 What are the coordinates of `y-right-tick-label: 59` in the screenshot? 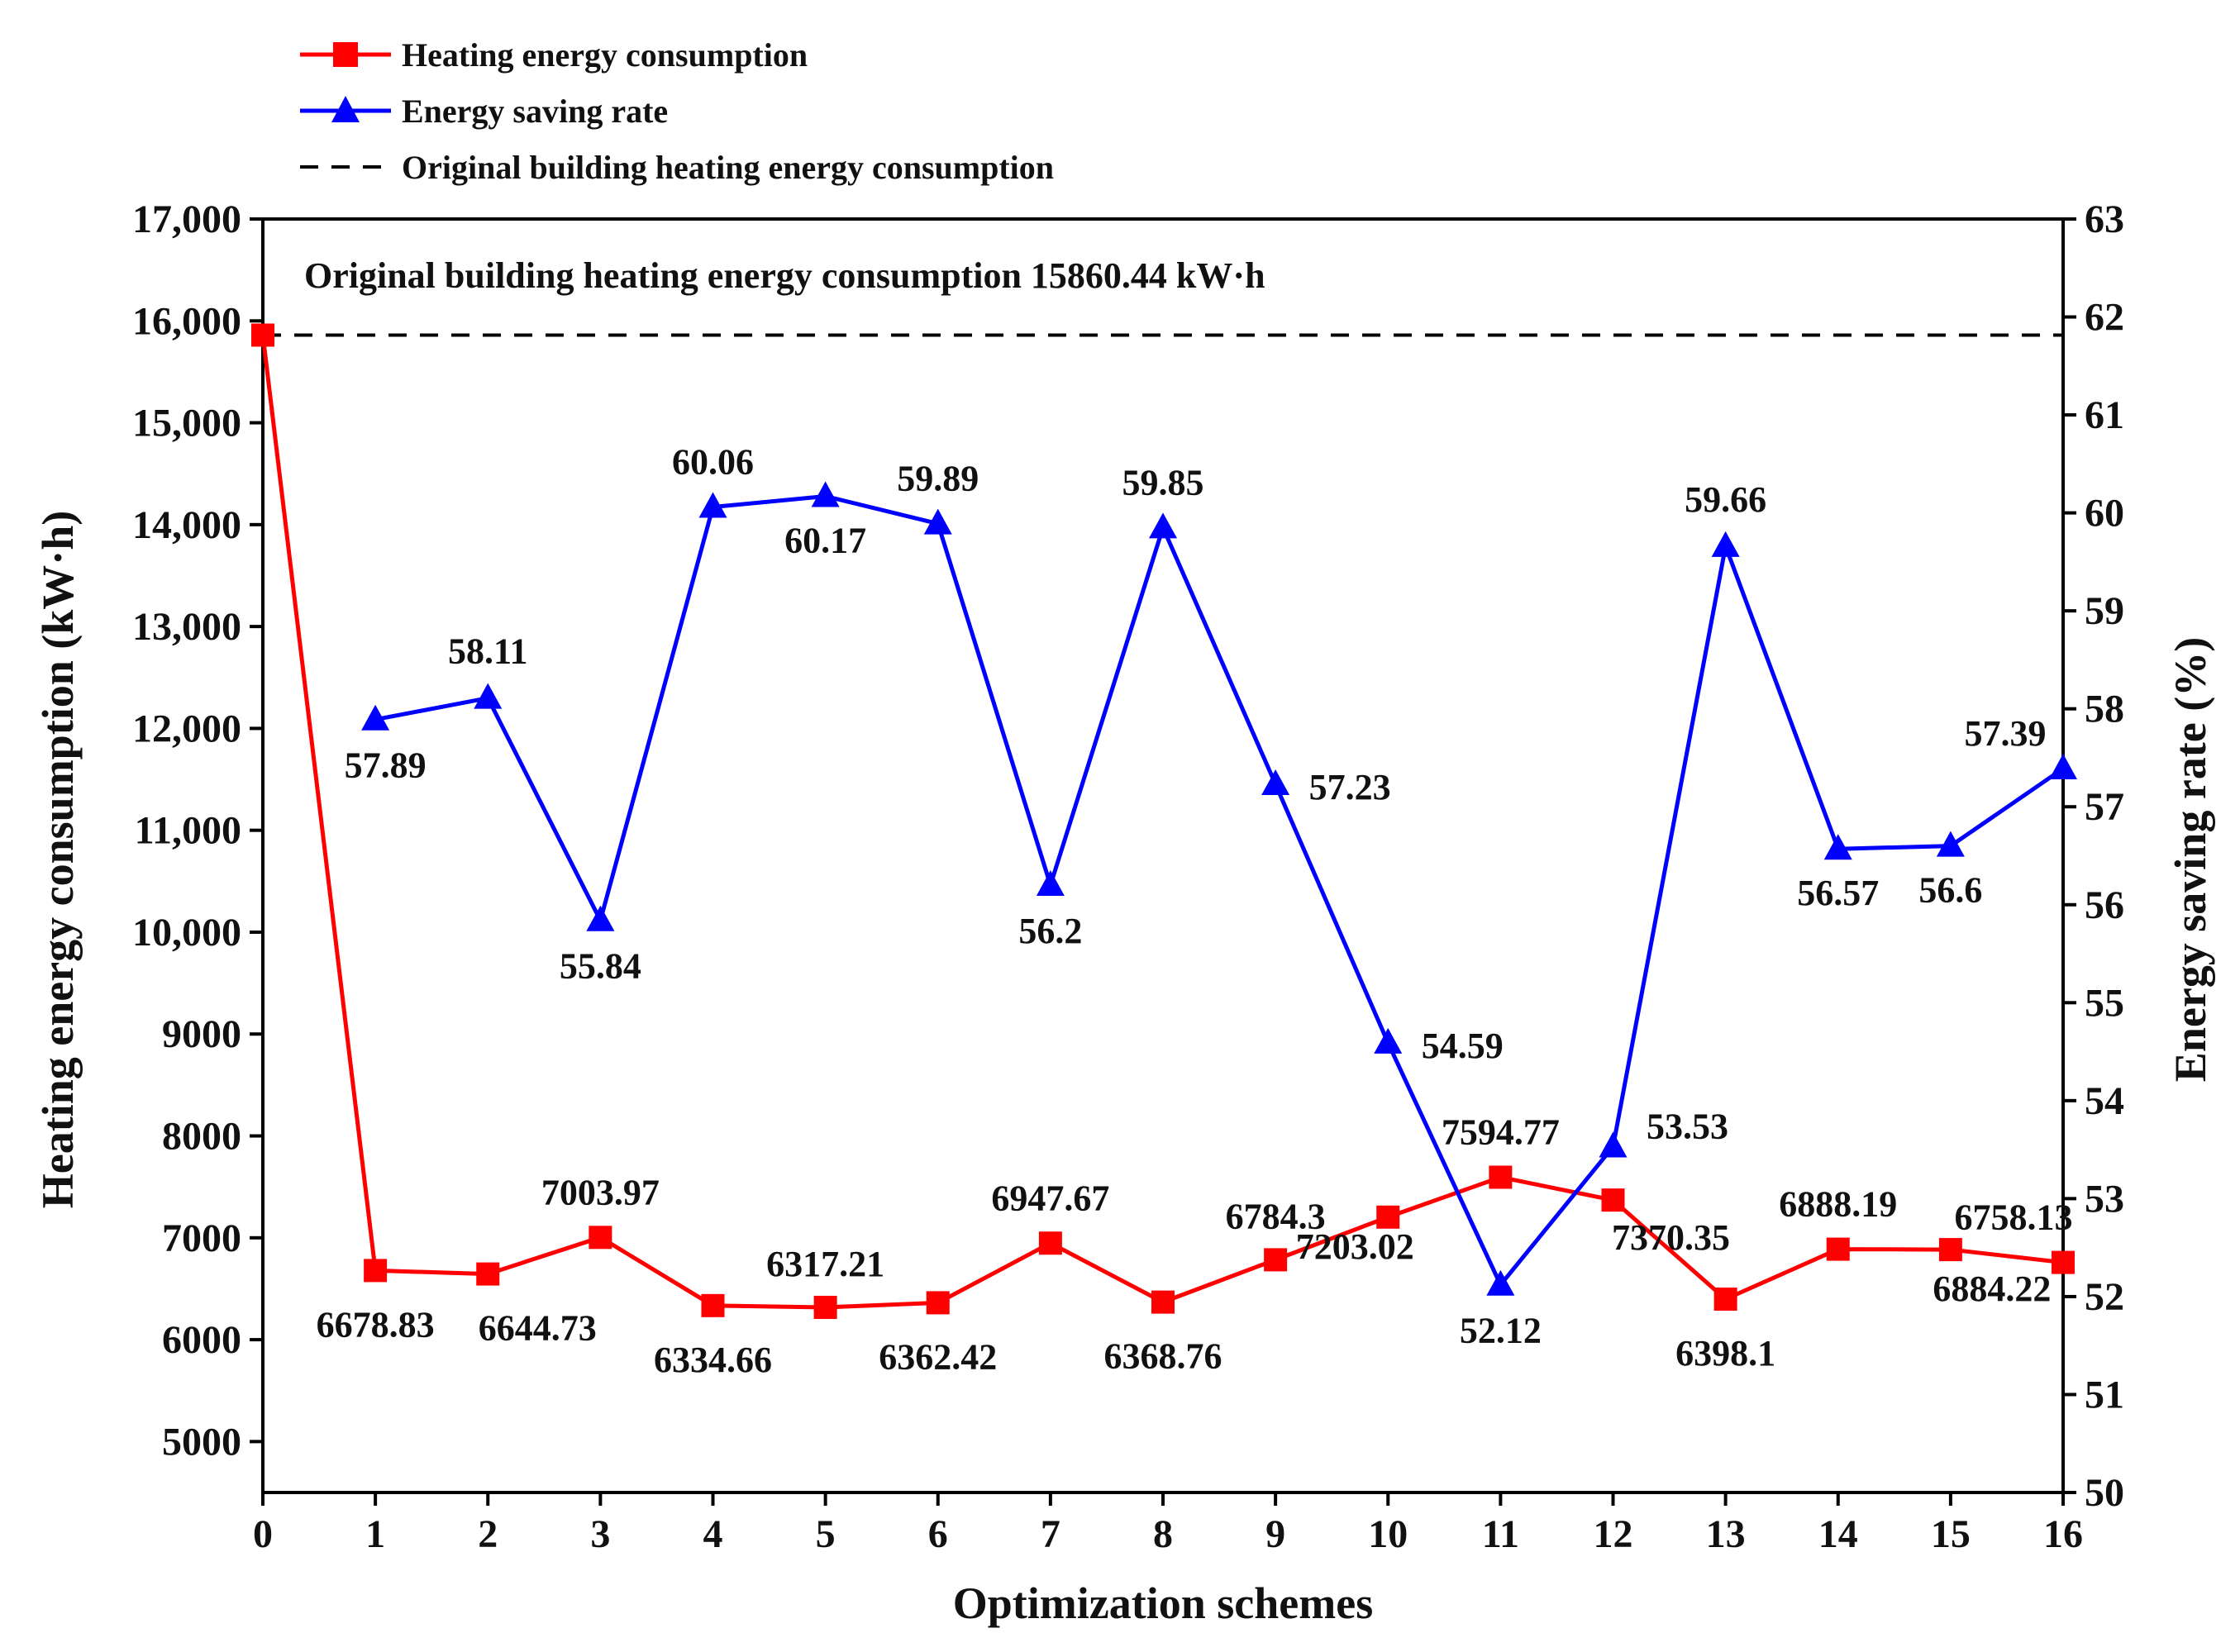 It's located at (2104, 611).